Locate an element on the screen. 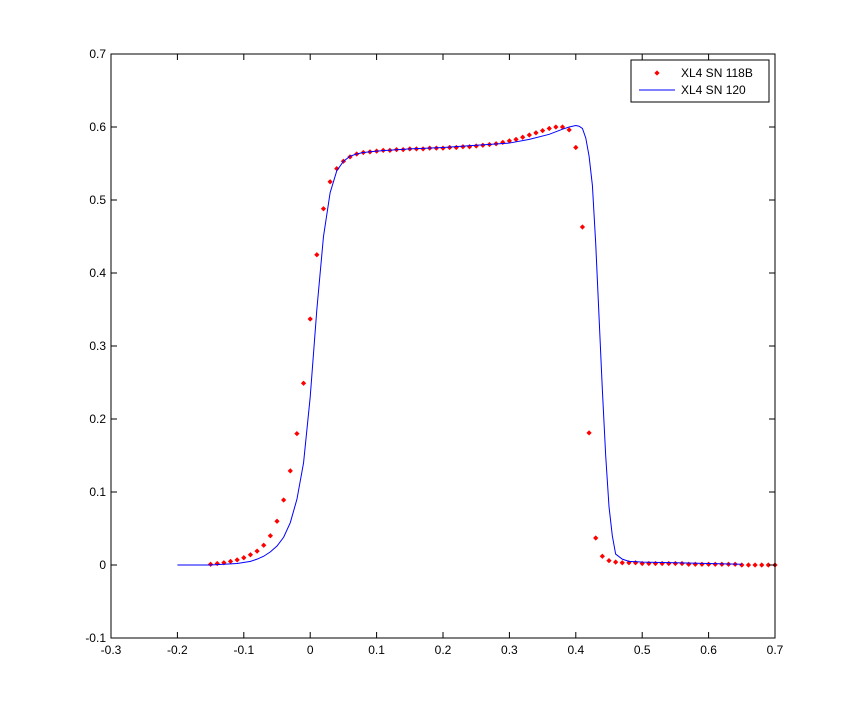 The image size is (856, 723). y-tick-label: -0.1 is located at coordinates (95, 638).